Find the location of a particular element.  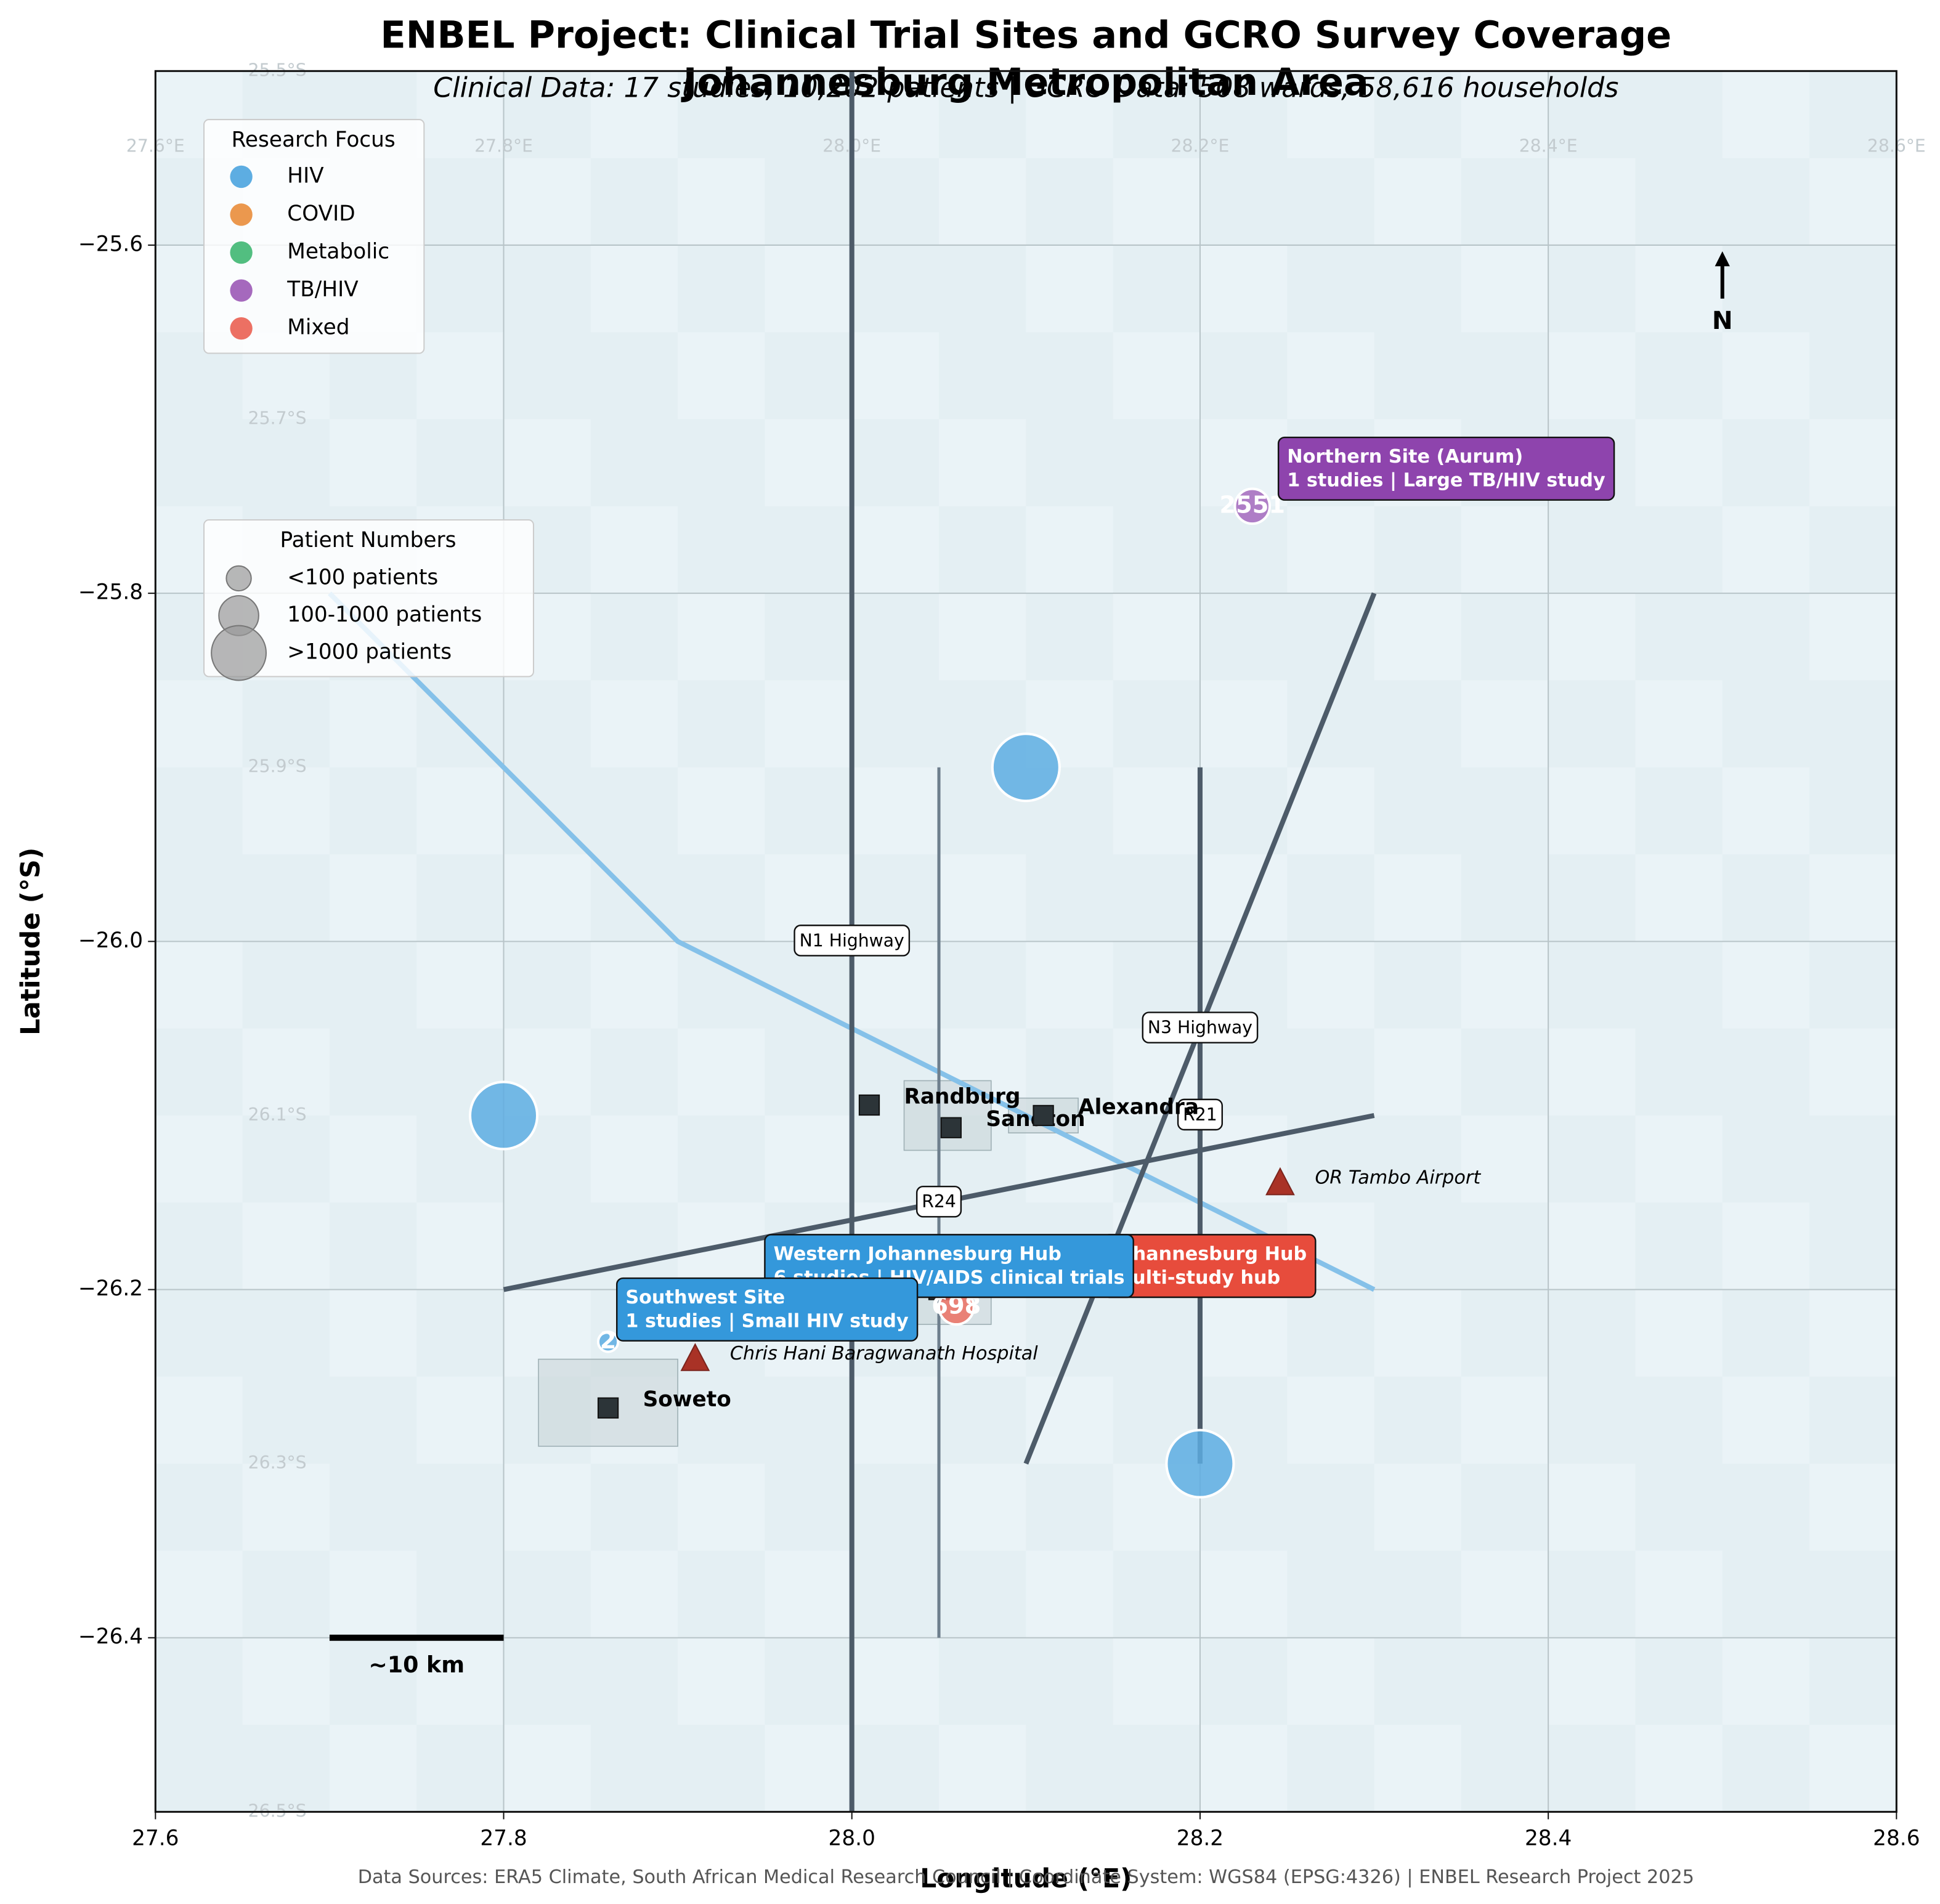

legend-label: Mixed is located at coordinates (318, 327).